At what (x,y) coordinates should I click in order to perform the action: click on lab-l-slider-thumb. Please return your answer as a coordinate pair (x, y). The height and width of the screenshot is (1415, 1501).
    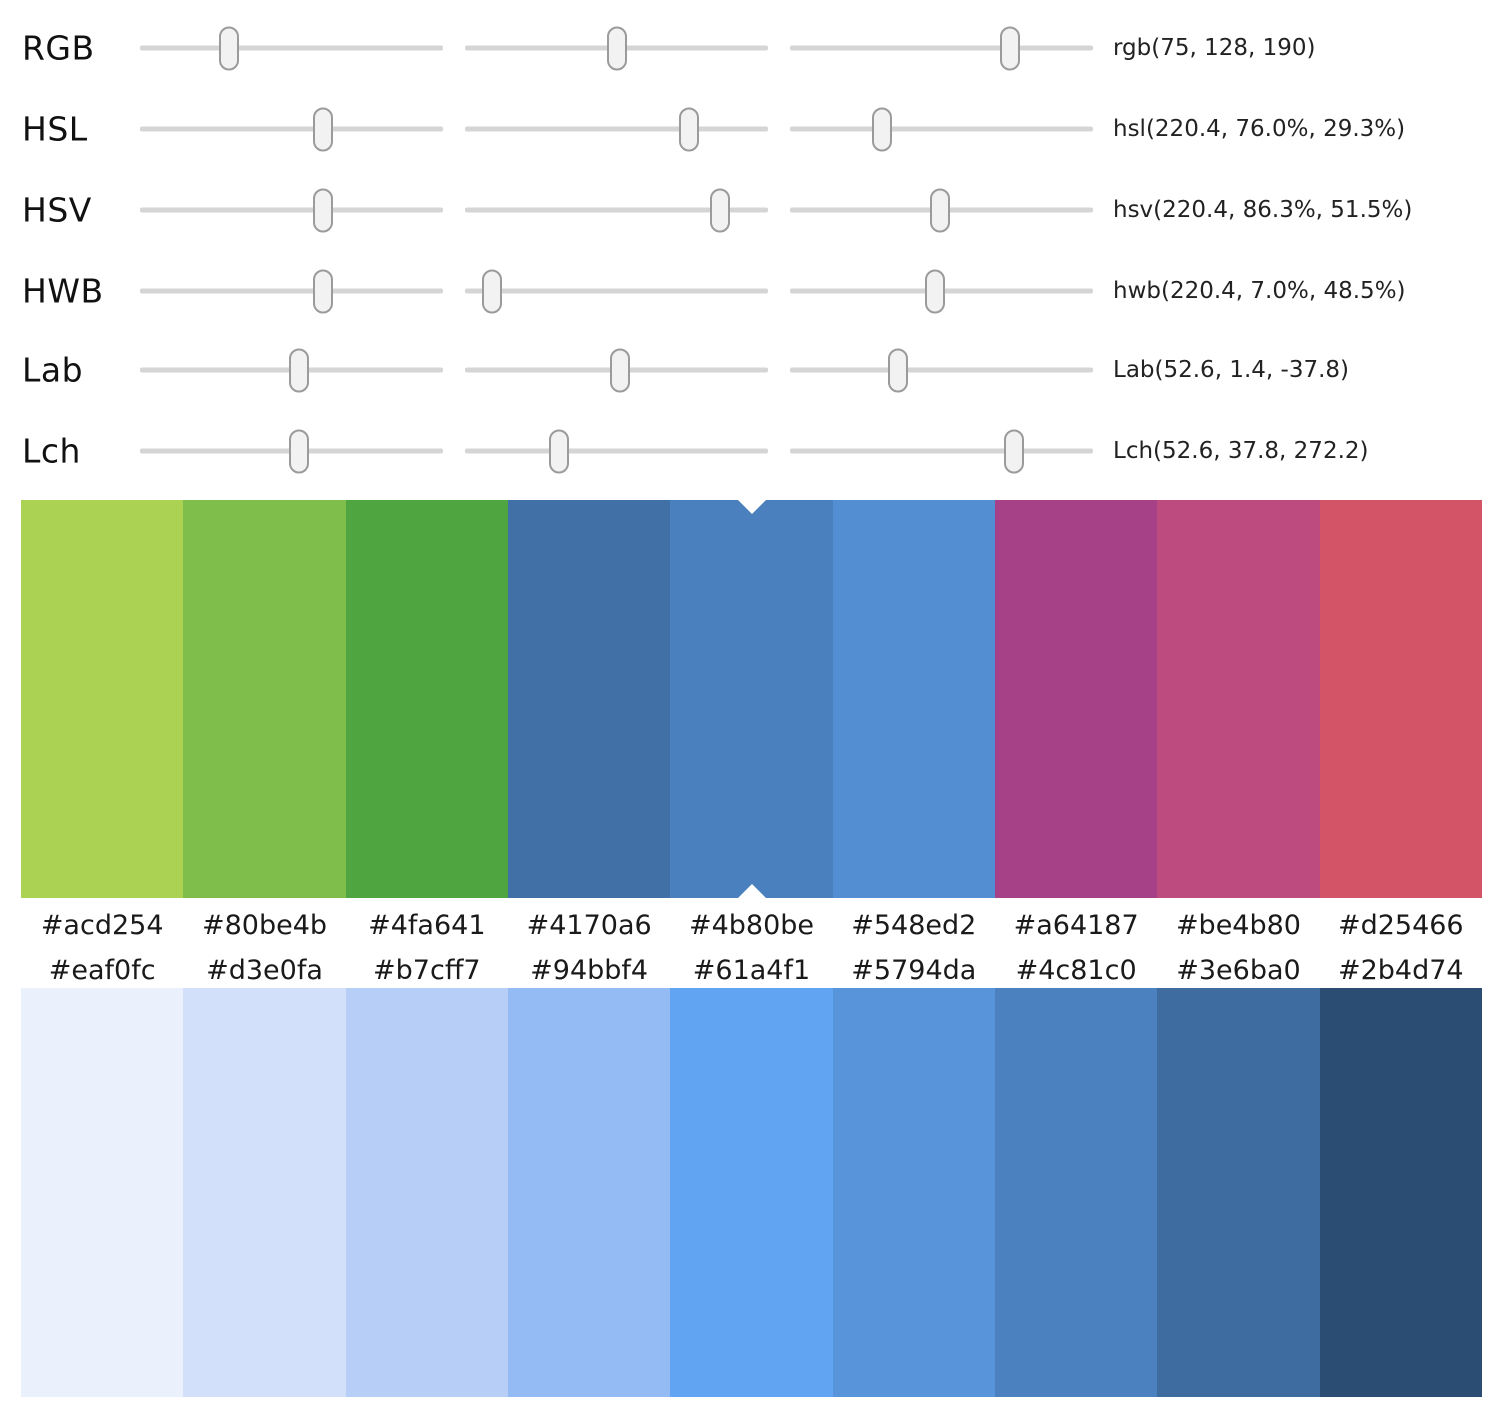
    Looking at the image, I should click on (299, 370).